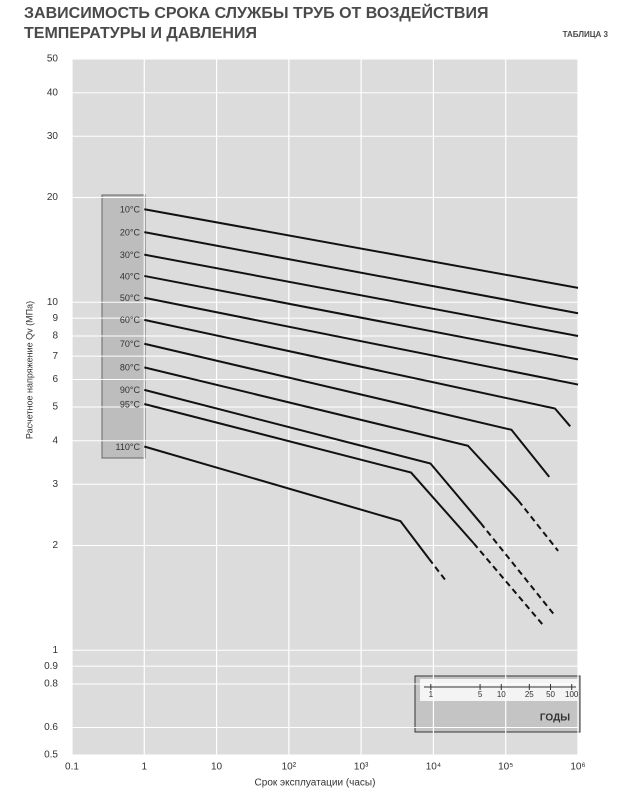 The image size is (618, 794). I want to click on legend-label: 50°C, so click(130, 298).